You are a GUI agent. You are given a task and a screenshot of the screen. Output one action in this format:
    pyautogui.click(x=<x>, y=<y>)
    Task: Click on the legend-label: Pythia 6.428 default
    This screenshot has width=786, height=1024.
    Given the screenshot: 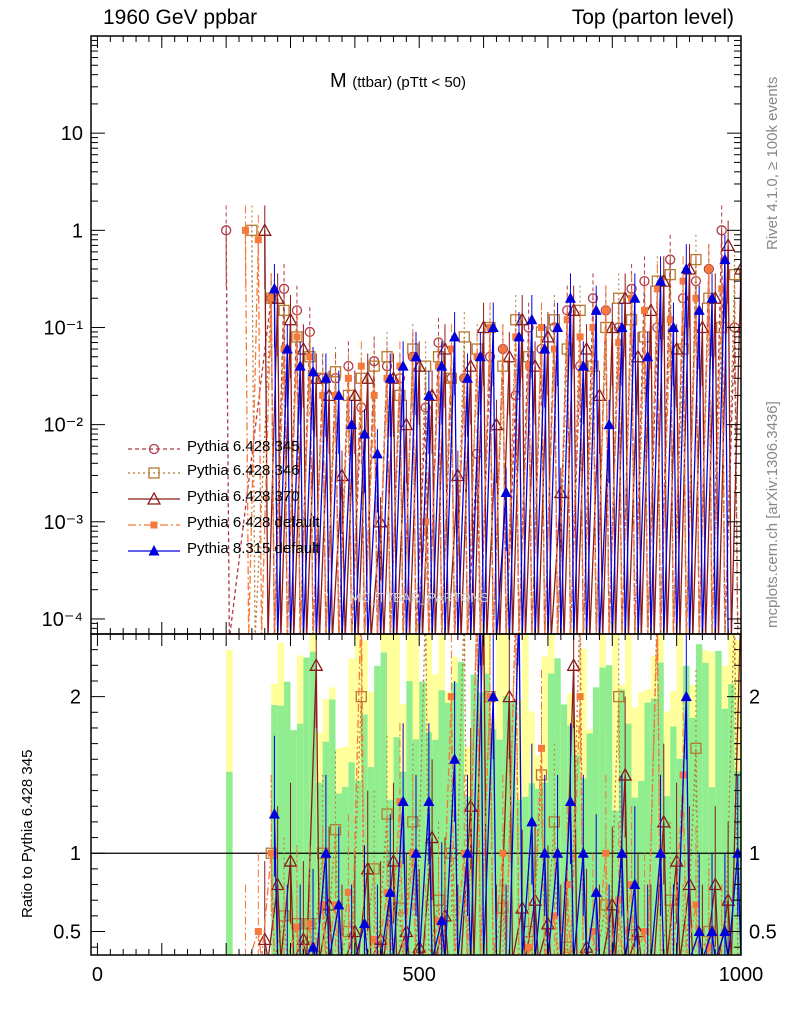 What is the action you would take?
    pyautogui.click(x=253, y=522)
    